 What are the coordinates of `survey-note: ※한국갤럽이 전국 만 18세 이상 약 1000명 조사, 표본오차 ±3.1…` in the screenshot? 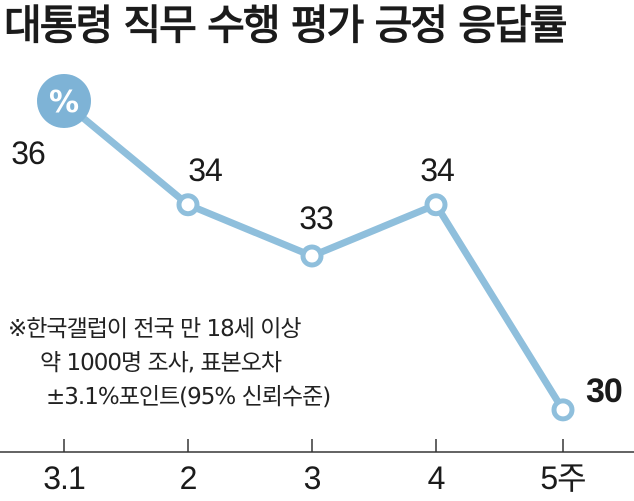 It's located at (169, 363).